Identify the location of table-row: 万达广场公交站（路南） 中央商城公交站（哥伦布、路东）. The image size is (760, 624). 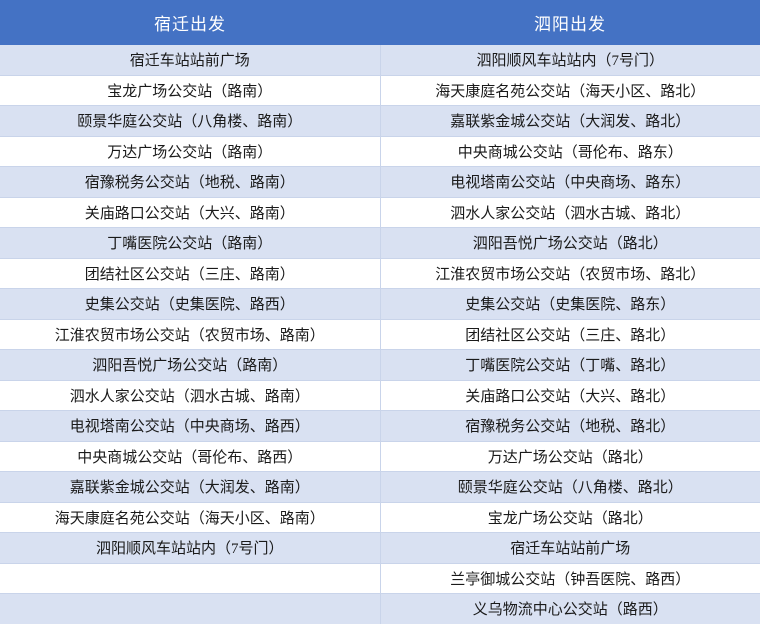
(380, 151).